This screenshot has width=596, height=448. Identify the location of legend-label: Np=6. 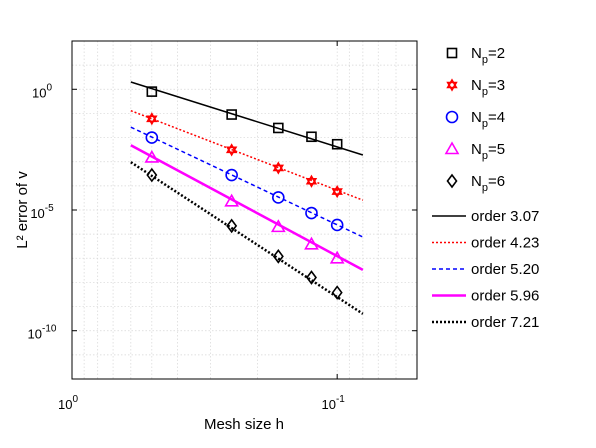
(488, 183).